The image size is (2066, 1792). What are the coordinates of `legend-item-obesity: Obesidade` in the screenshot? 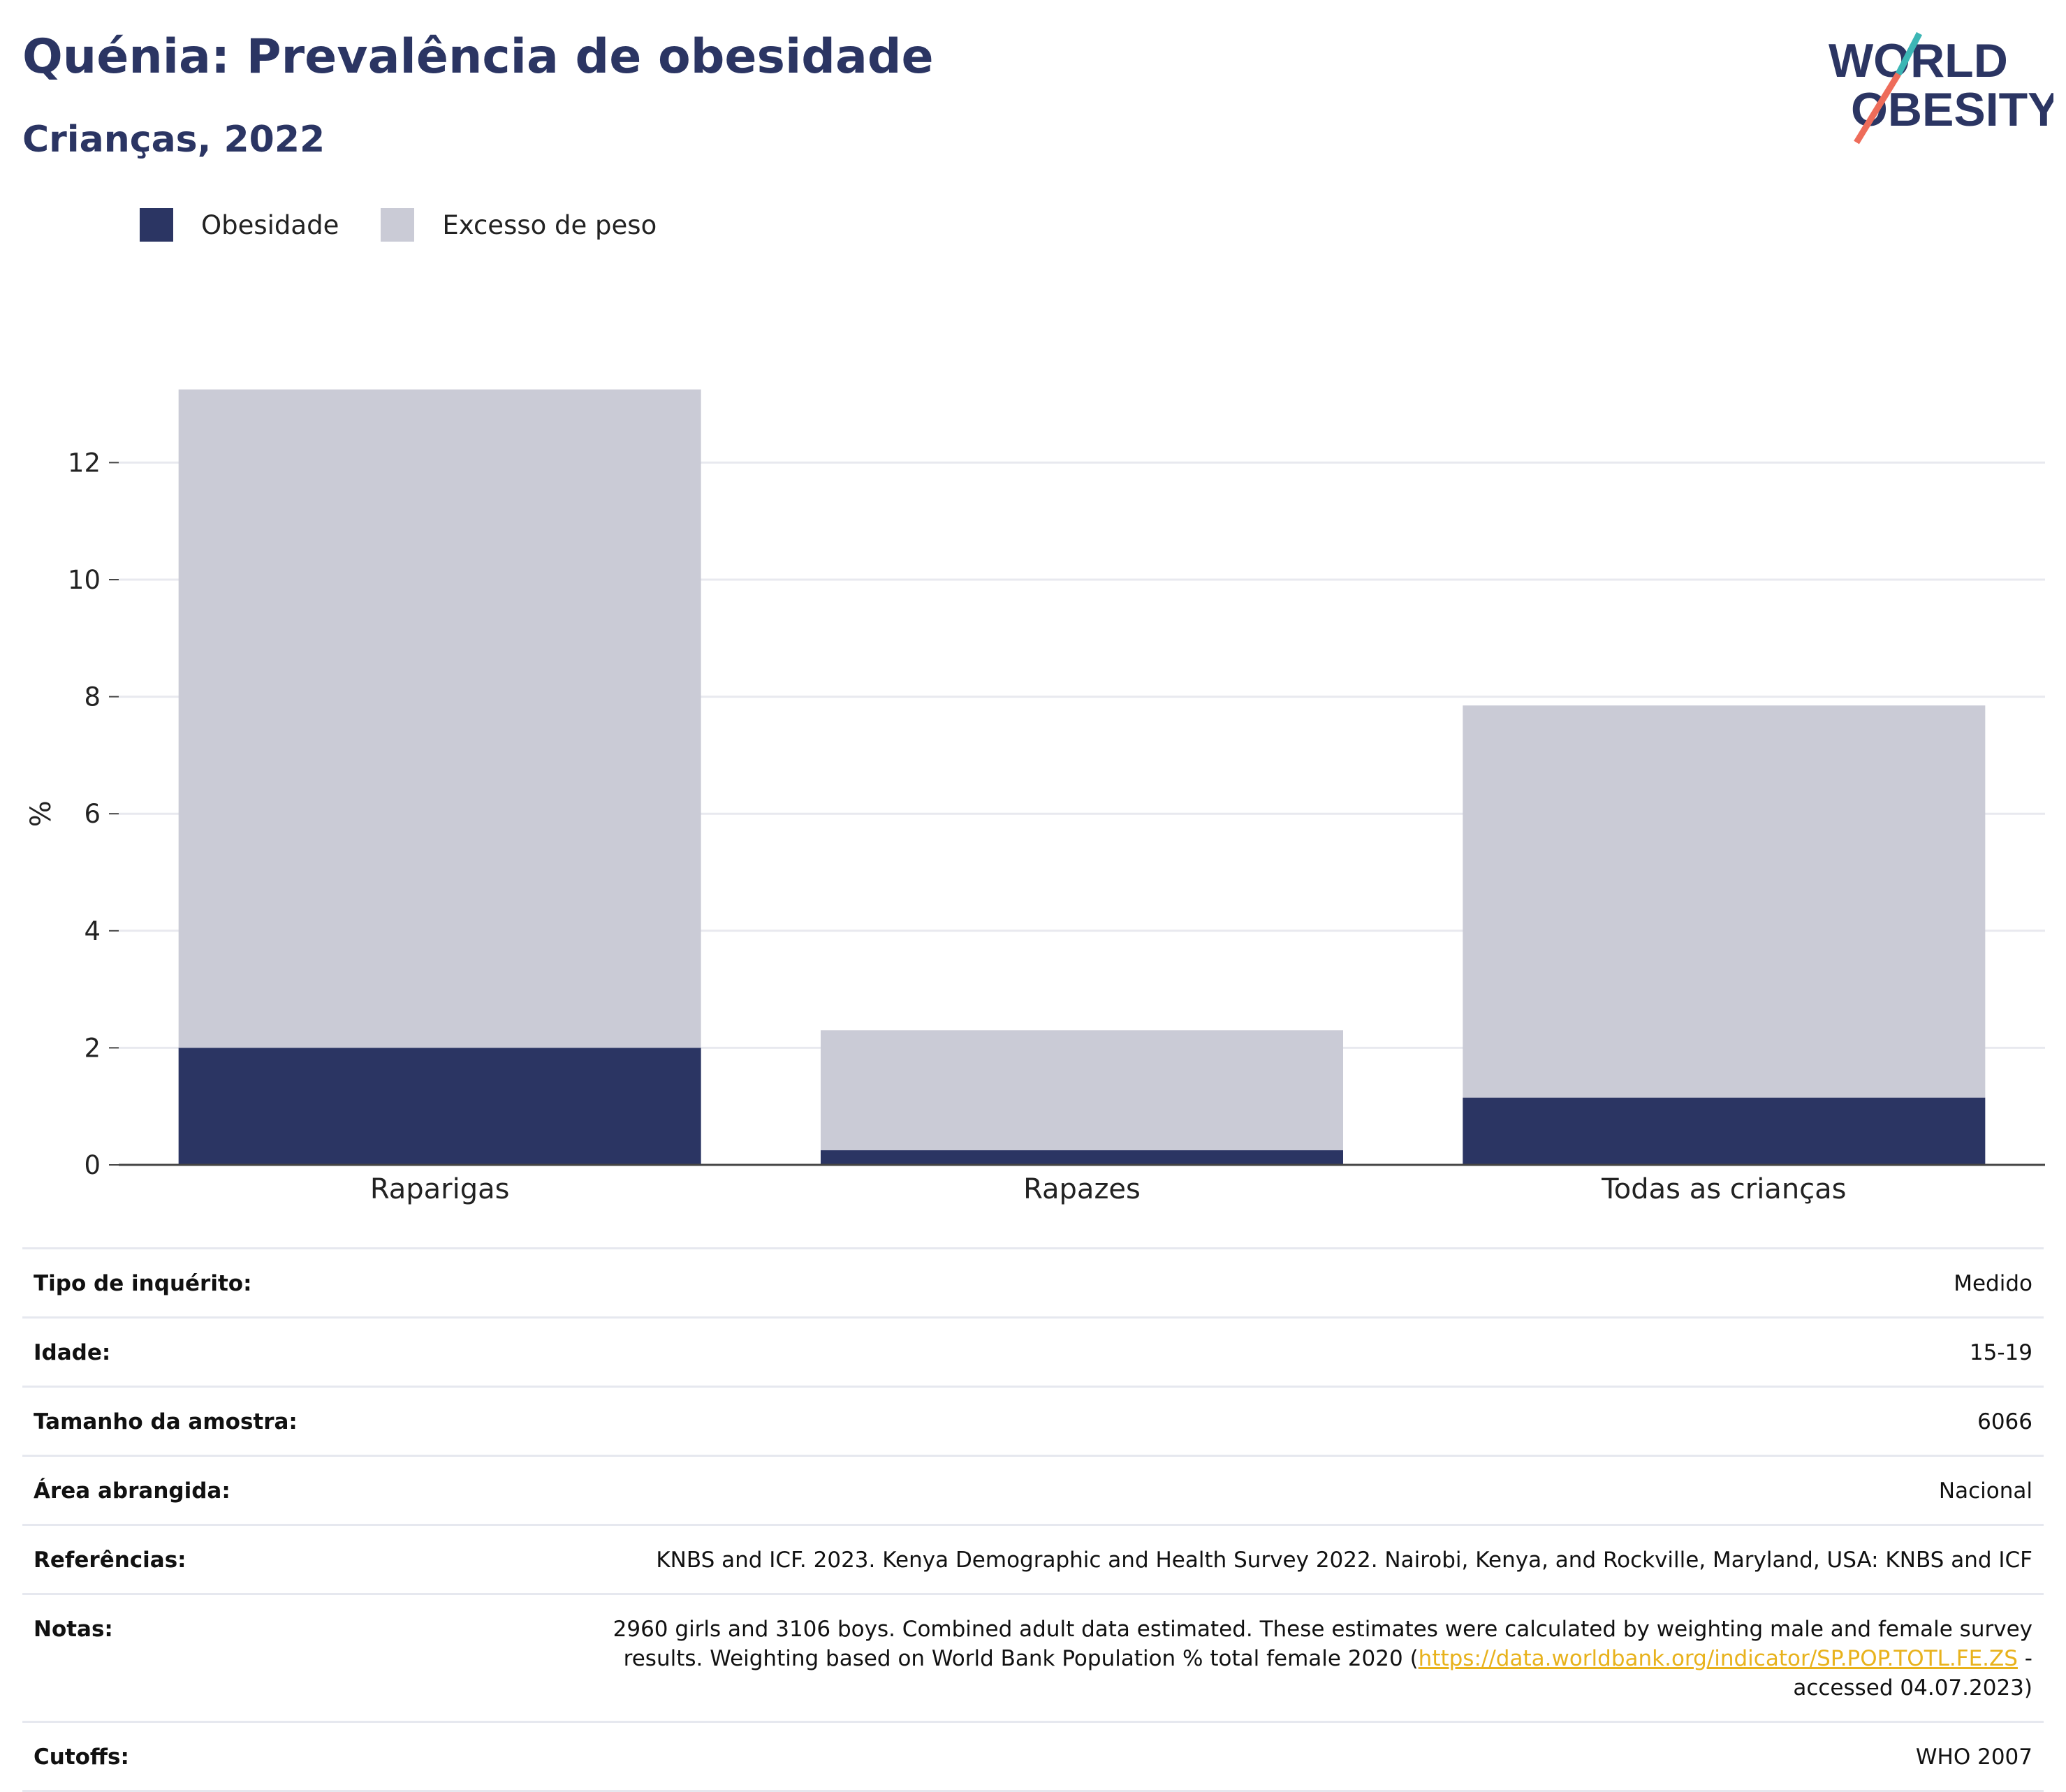 It's located at (239, 225).